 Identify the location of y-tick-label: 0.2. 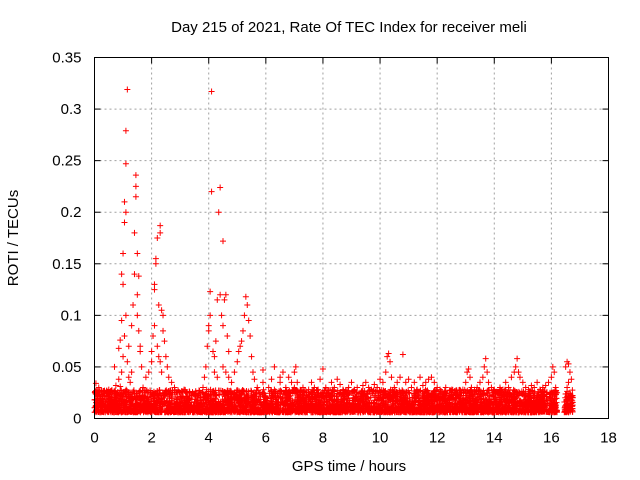
(71, 212).